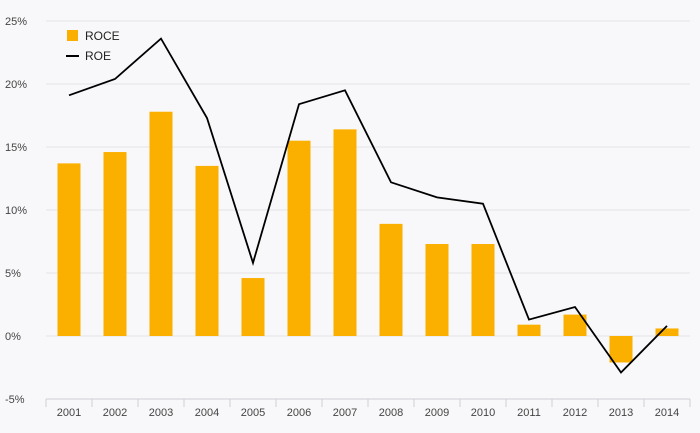 The height and width of the screenshot is (433, 700). Describe the element at coordinates (93, 46) in the screenshot. I see `legend: ROCE ROE` at that location.